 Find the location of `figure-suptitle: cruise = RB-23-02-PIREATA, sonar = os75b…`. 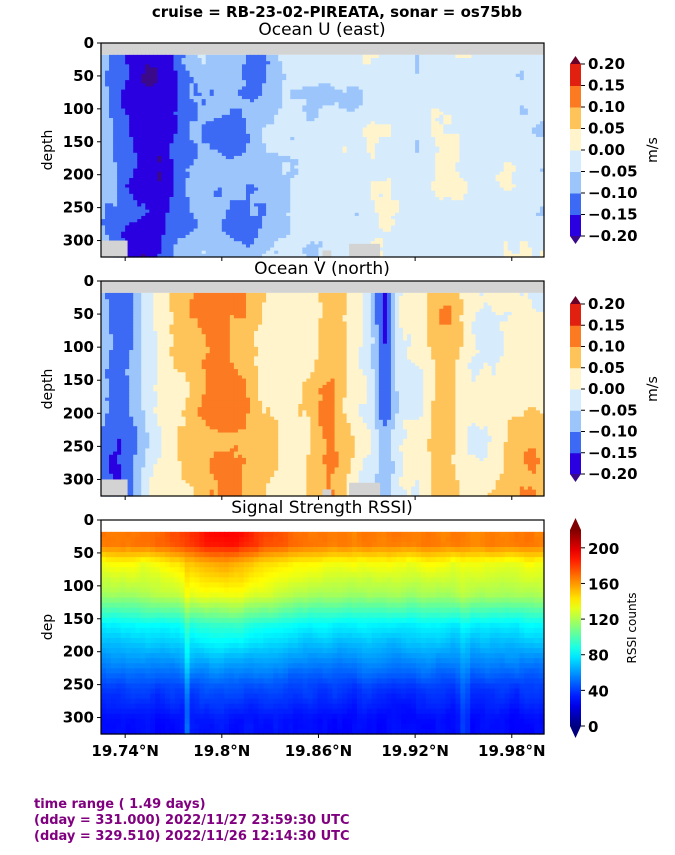

figure-suptitle: cruise = RB-23-02-PIREATA, sonar = os75b… is located at coordinates (337, 12).